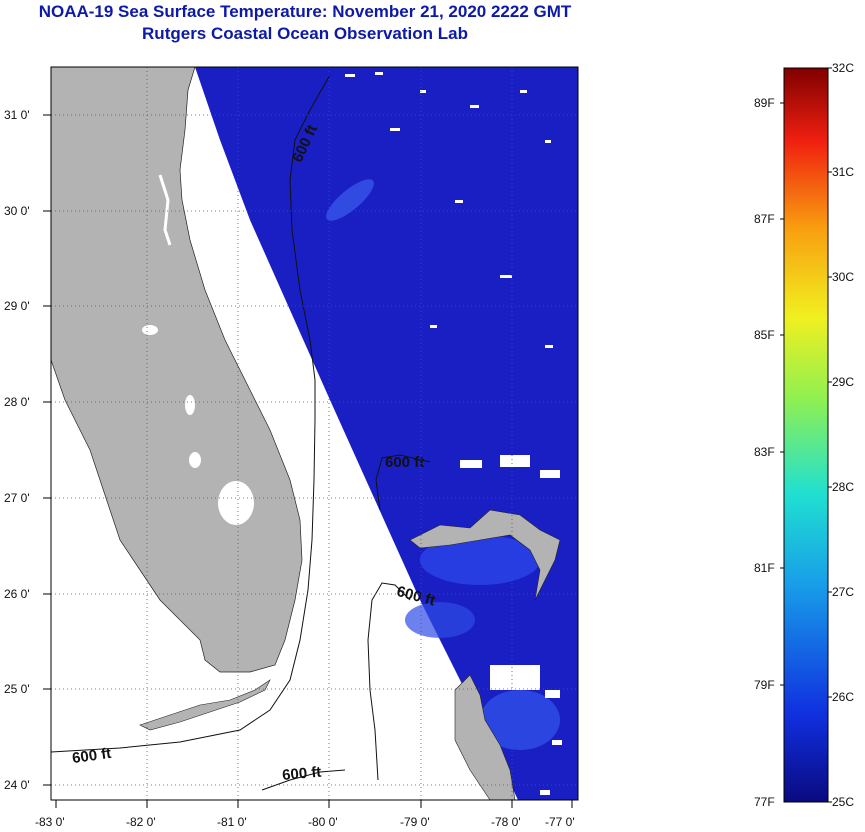  Describe the element at coordinates (843, 802) in the screenshot. I see `colorbar-celsius-label: 25C` at that location.